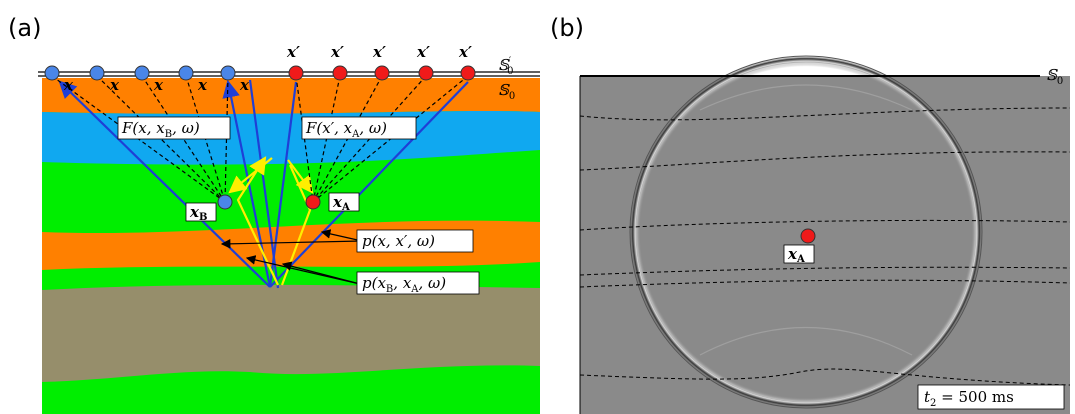  I want to click on panel-label: (a), so click(24, 28).